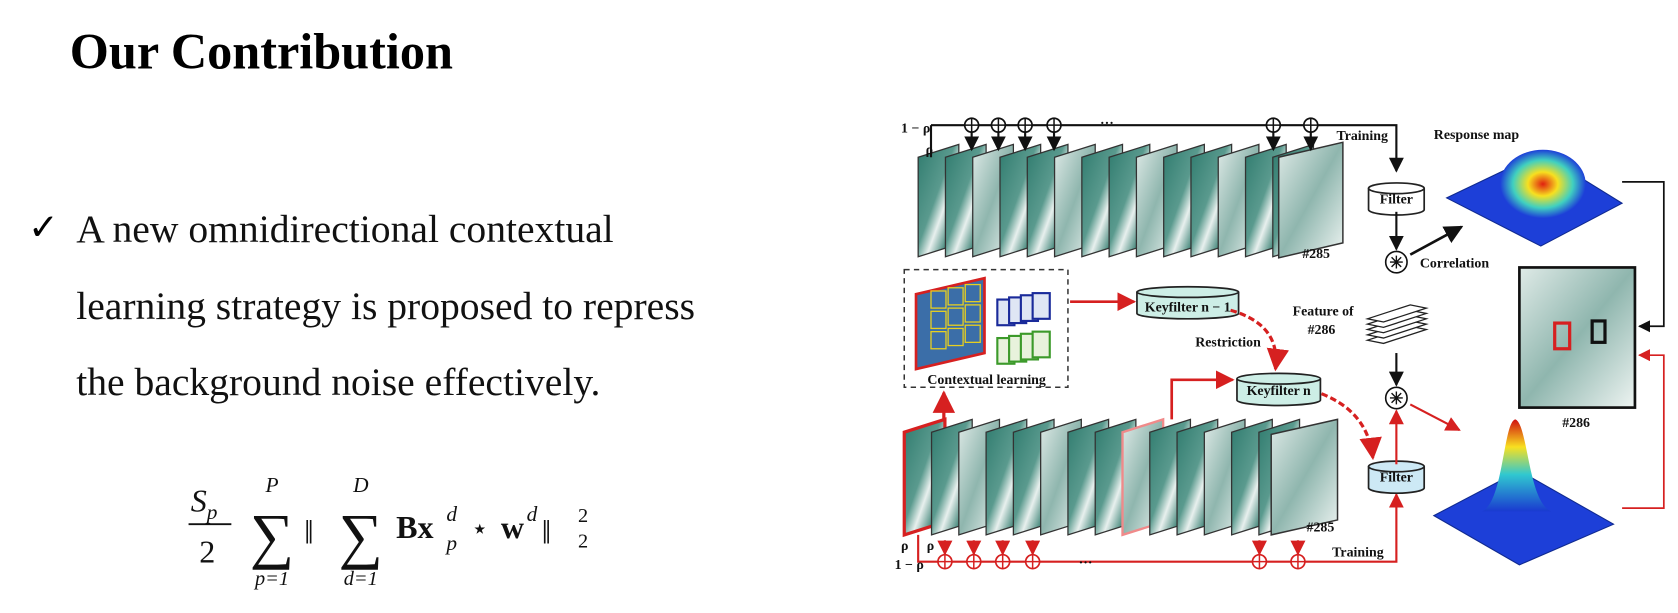 The width and height of the screenshot is (1678, 613). What do you see at coordinates (271, 485) in the screenshot?
I see `formula-text: P` at bounding box center [271, 485].